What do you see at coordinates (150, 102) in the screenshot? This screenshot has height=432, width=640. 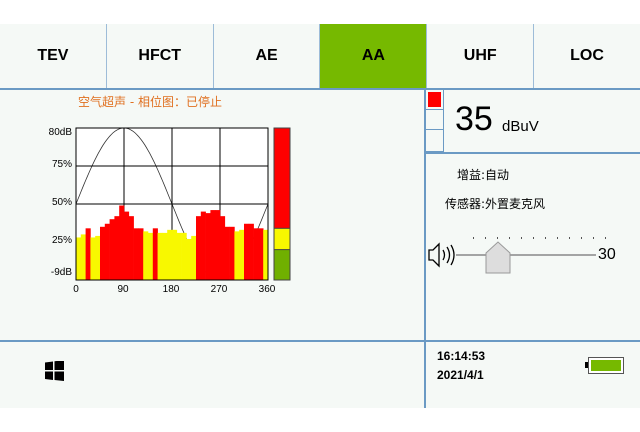 I see `chart-title: 空气超声 - 相位图：已停止` at bounding box center [150, 102].